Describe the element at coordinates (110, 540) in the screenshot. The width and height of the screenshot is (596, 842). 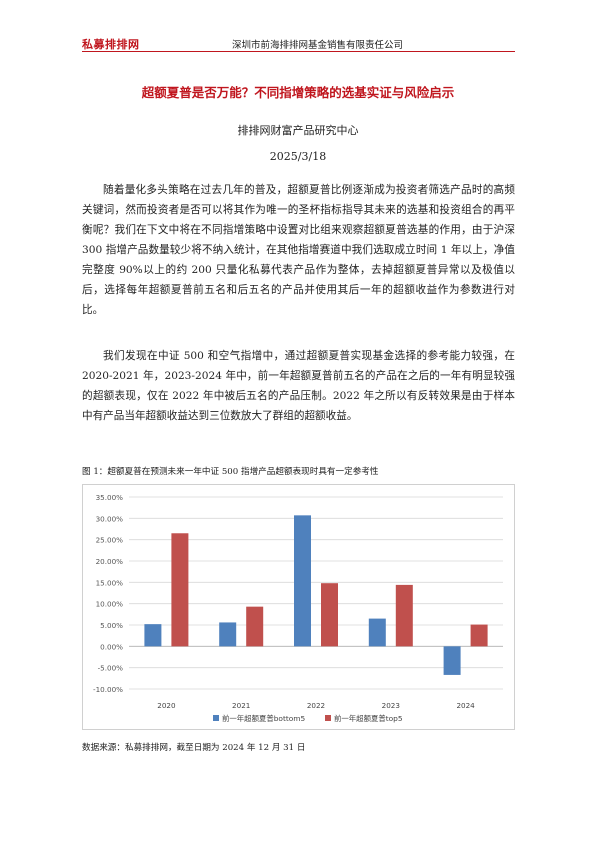
I see `y-tick-label: 25.00%` at that location.